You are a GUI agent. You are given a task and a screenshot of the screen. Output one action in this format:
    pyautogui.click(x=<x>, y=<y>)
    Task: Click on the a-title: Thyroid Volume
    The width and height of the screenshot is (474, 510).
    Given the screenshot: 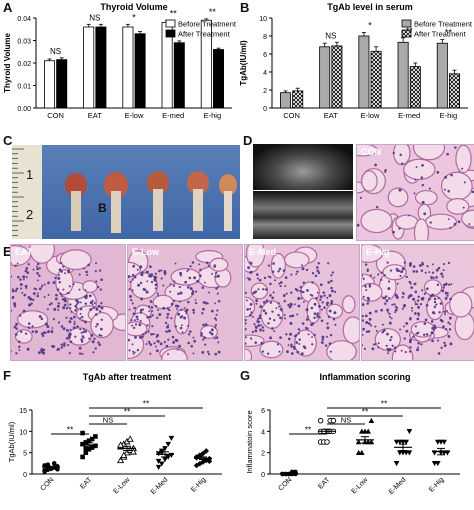 What is the action you would take?
    pyautogui.click(x=133, y=7)
    